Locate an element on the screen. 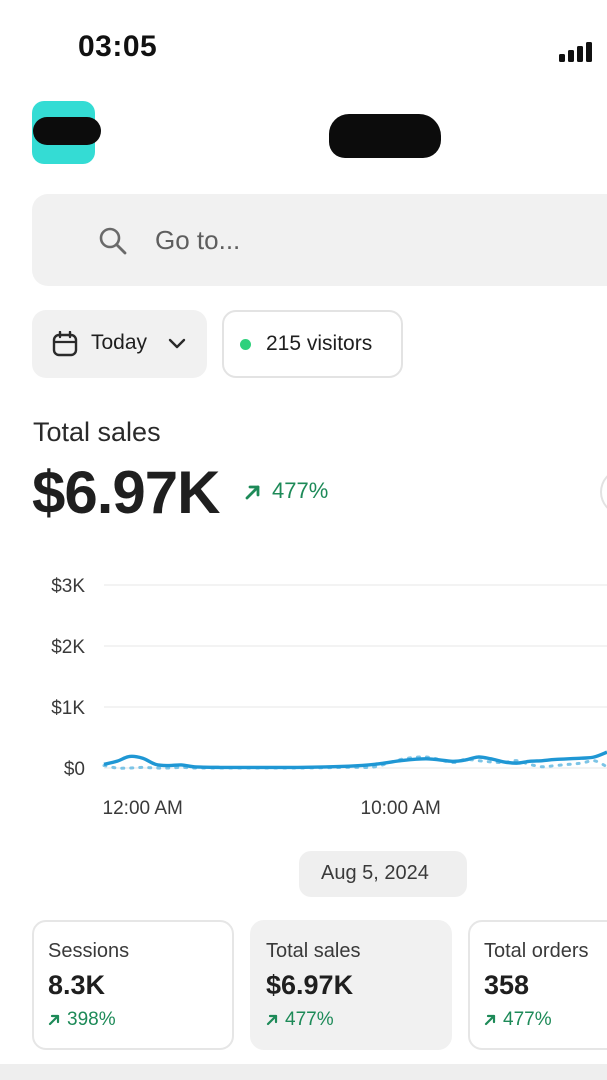  bottom-bar is located at coordinates (303, 1072).